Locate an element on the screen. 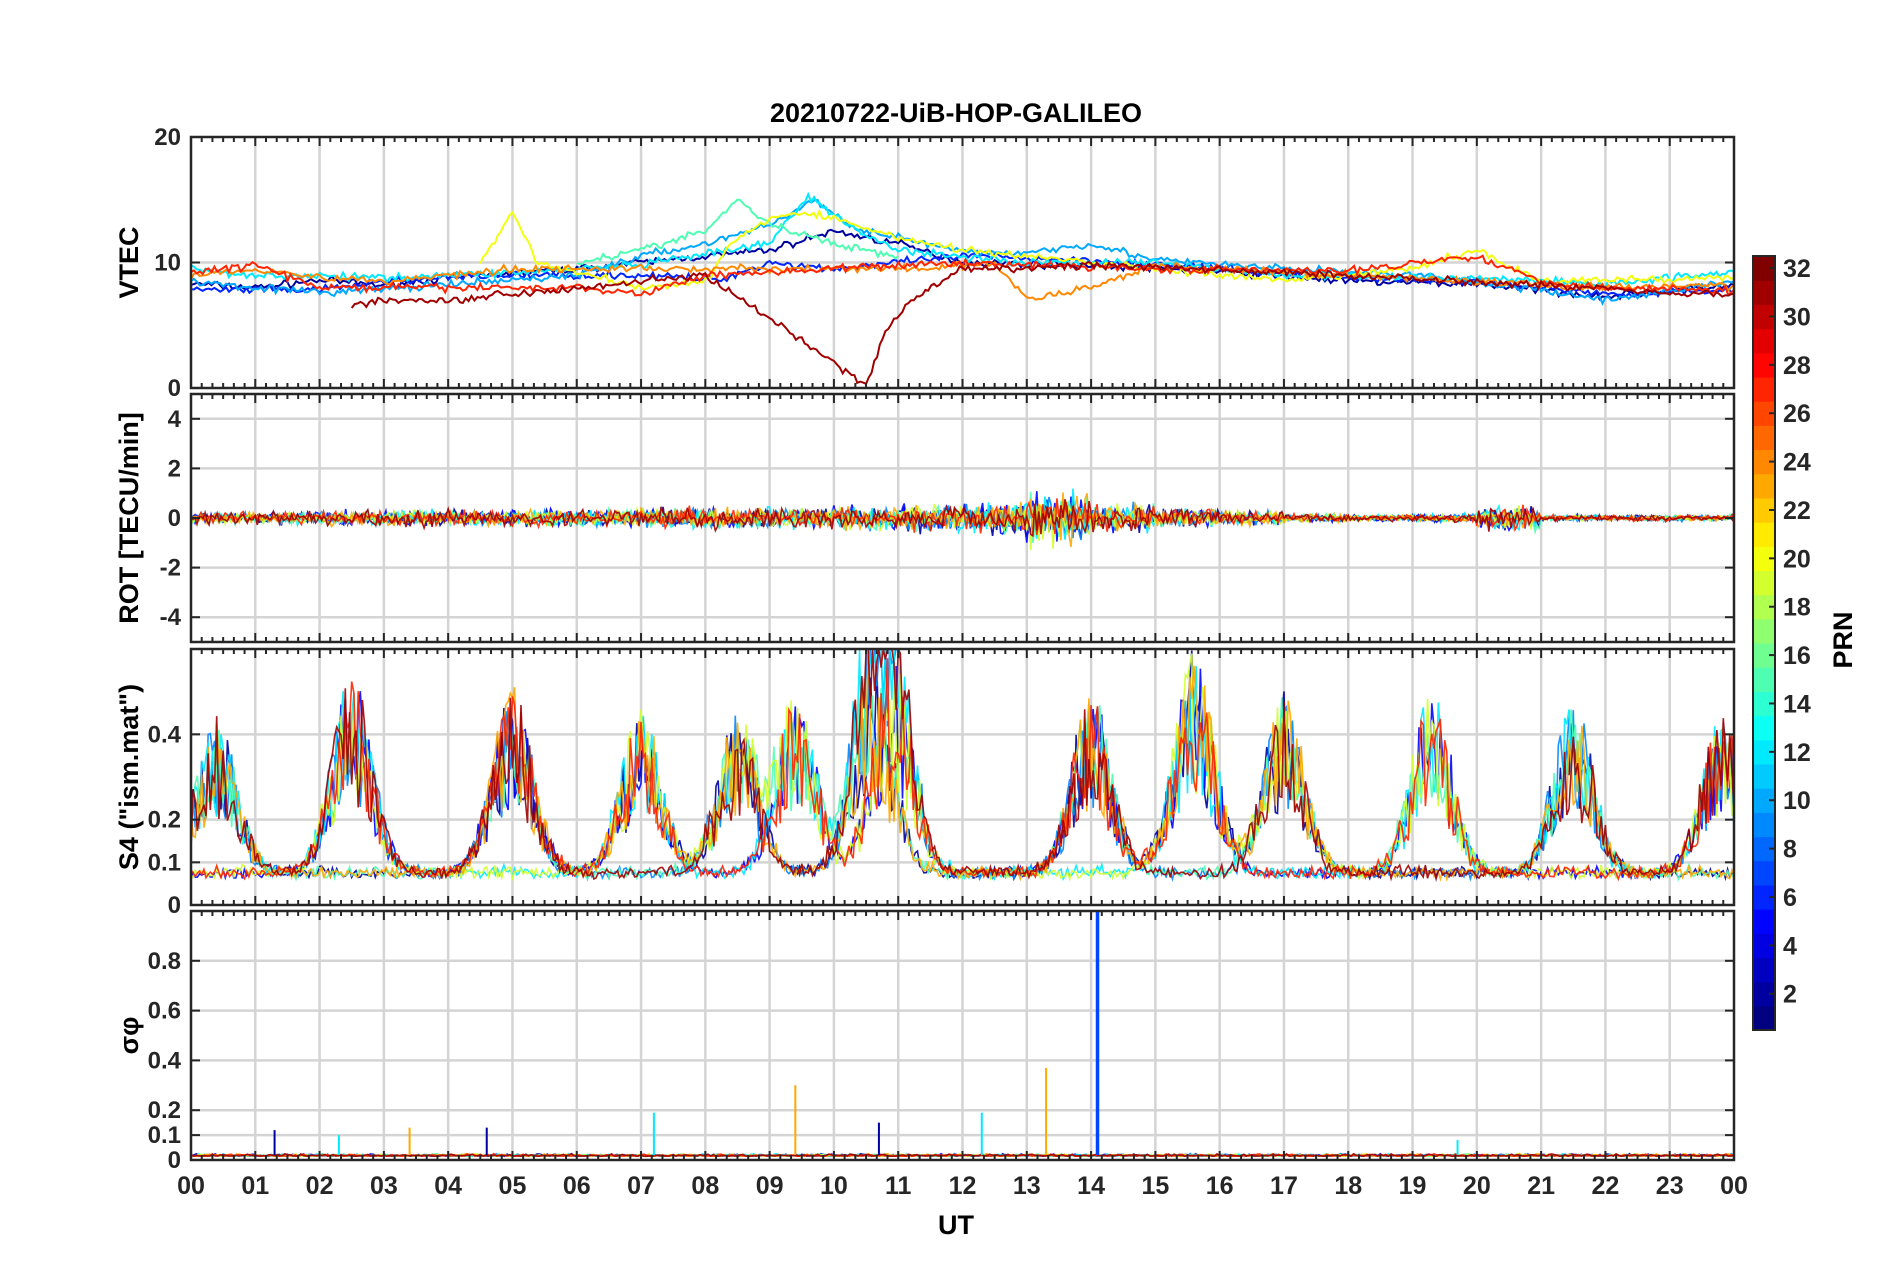 This screenshot has width=1902, height=1272. rot-y-axis-label: ROT [TECU/min] is located at coordinates (129, 517).